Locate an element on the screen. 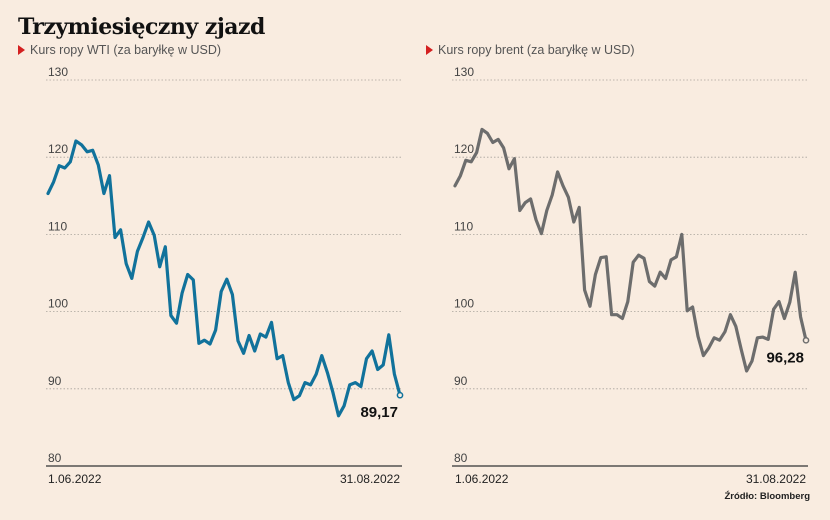  wti-ytick-label: 110 is located at coordinates (57, 226).